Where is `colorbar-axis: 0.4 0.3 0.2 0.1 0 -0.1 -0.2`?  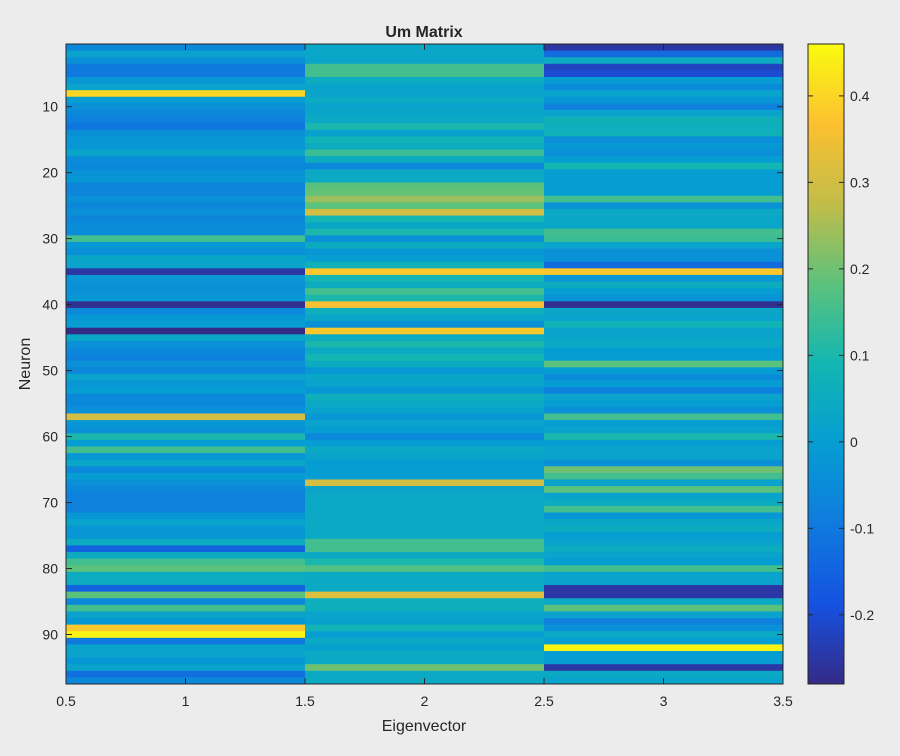
colorbar-axis: 0.4 0.3 0.2 0.1 0 -0.1 -0.2 is located at coordinates (841, 355).